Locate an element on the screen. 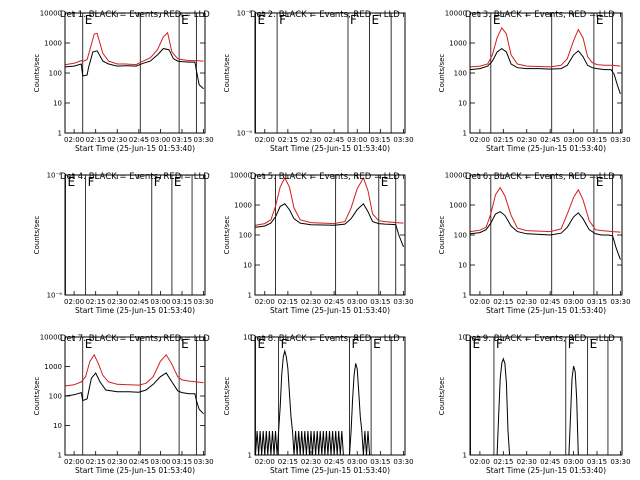 Image resolution: width=640 pixels, height=480 pixels. y-tick-label: 10⁻⁸ is located at coordinates (245, 14).